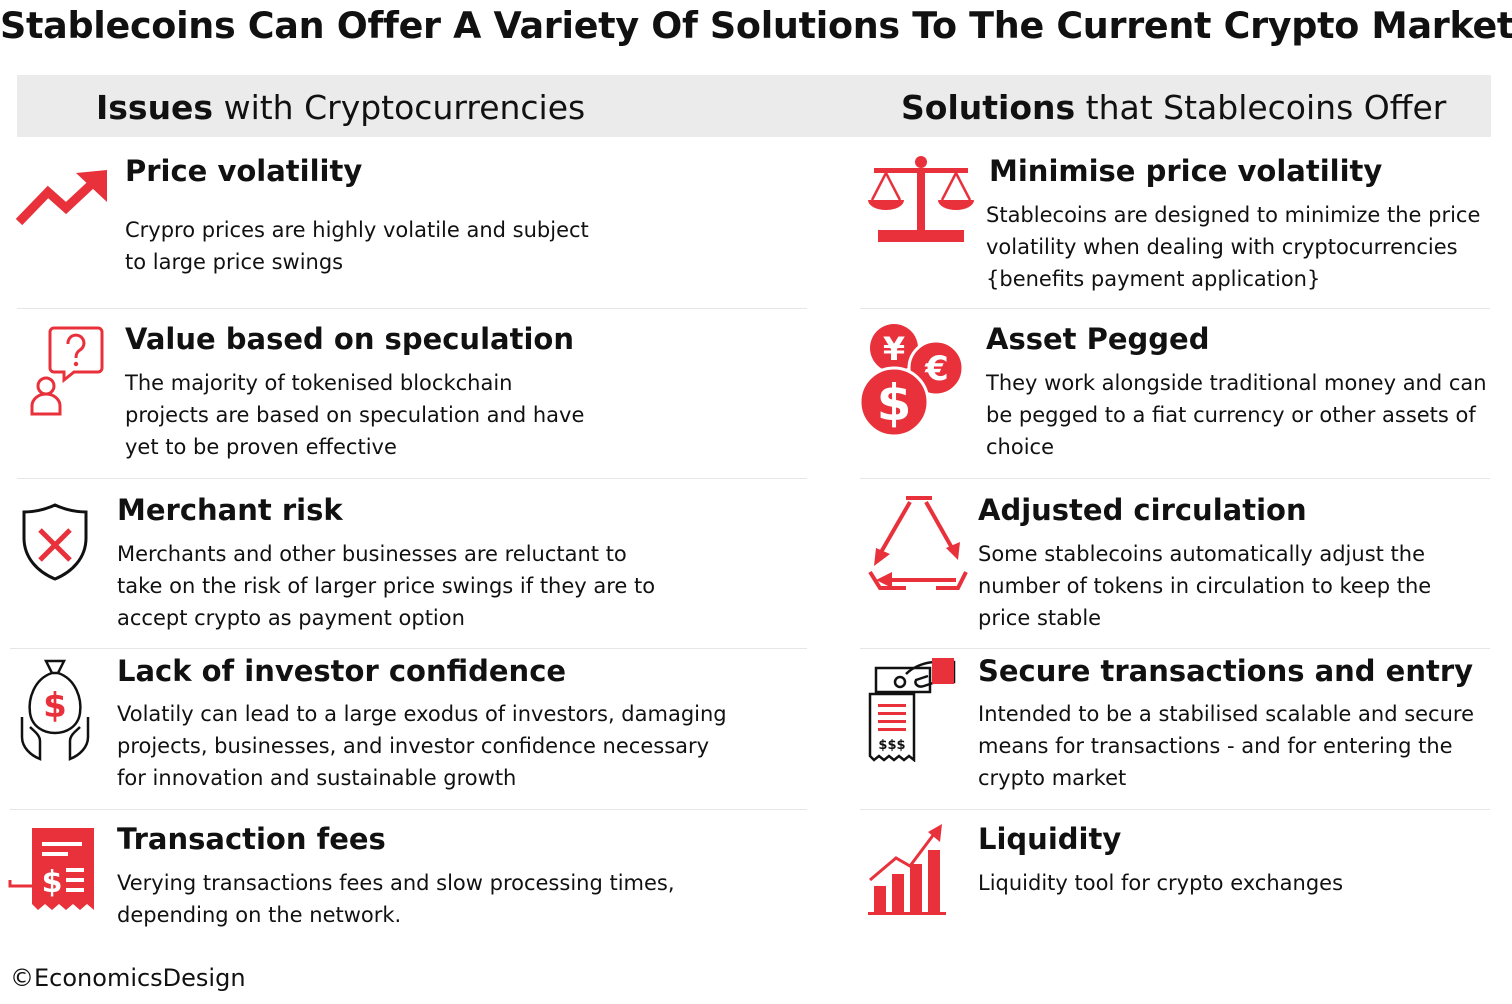 This screenshot has height=1004, width=1512. I want to click on bar-chart-growth-icon, so click(907, 869).